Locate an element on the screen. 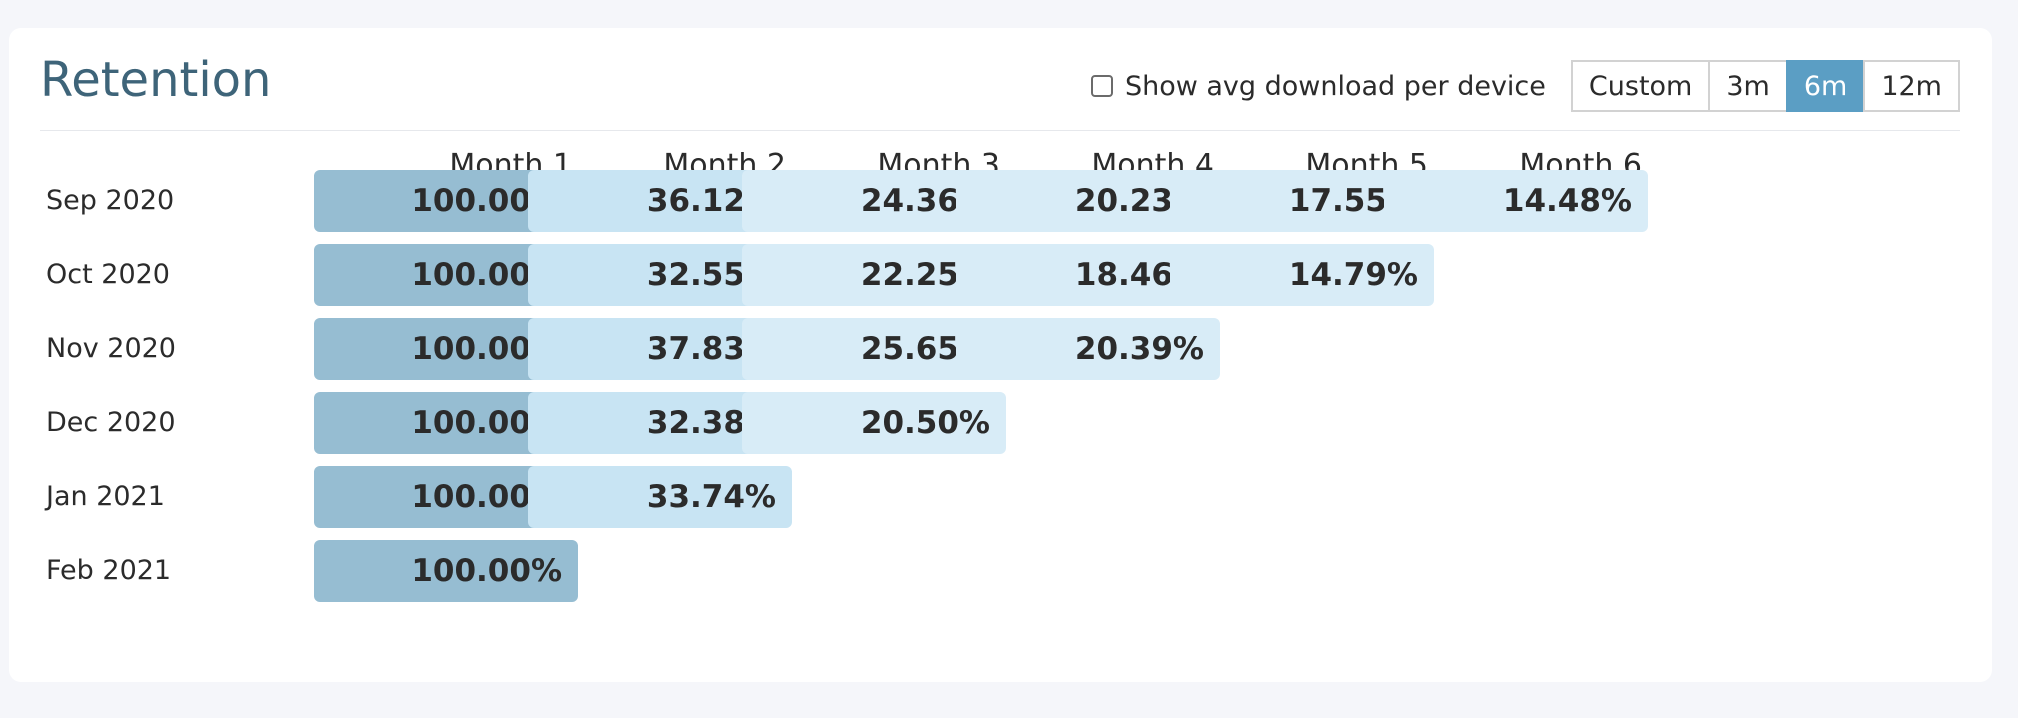 This screenshot has width=2018, height=718. range-selector: Custom 3m 6m 12m is located at coordinates (1765, 86).